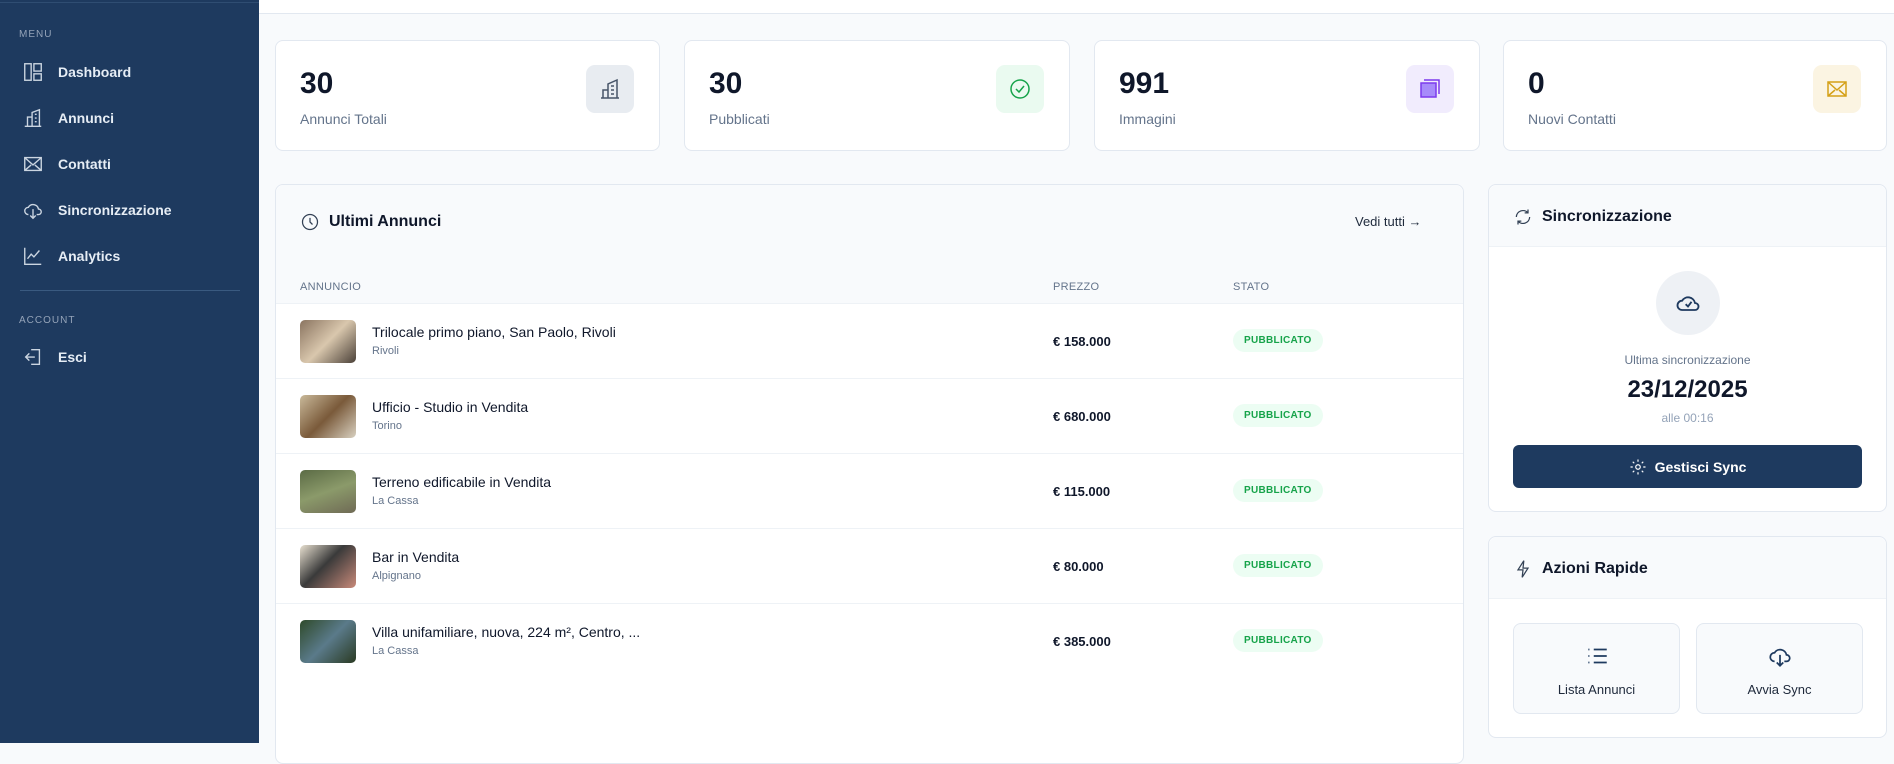  Describe the element at coordinates (36, 34) in the screenshot. I see `menu-section-label: MENU` at that location.